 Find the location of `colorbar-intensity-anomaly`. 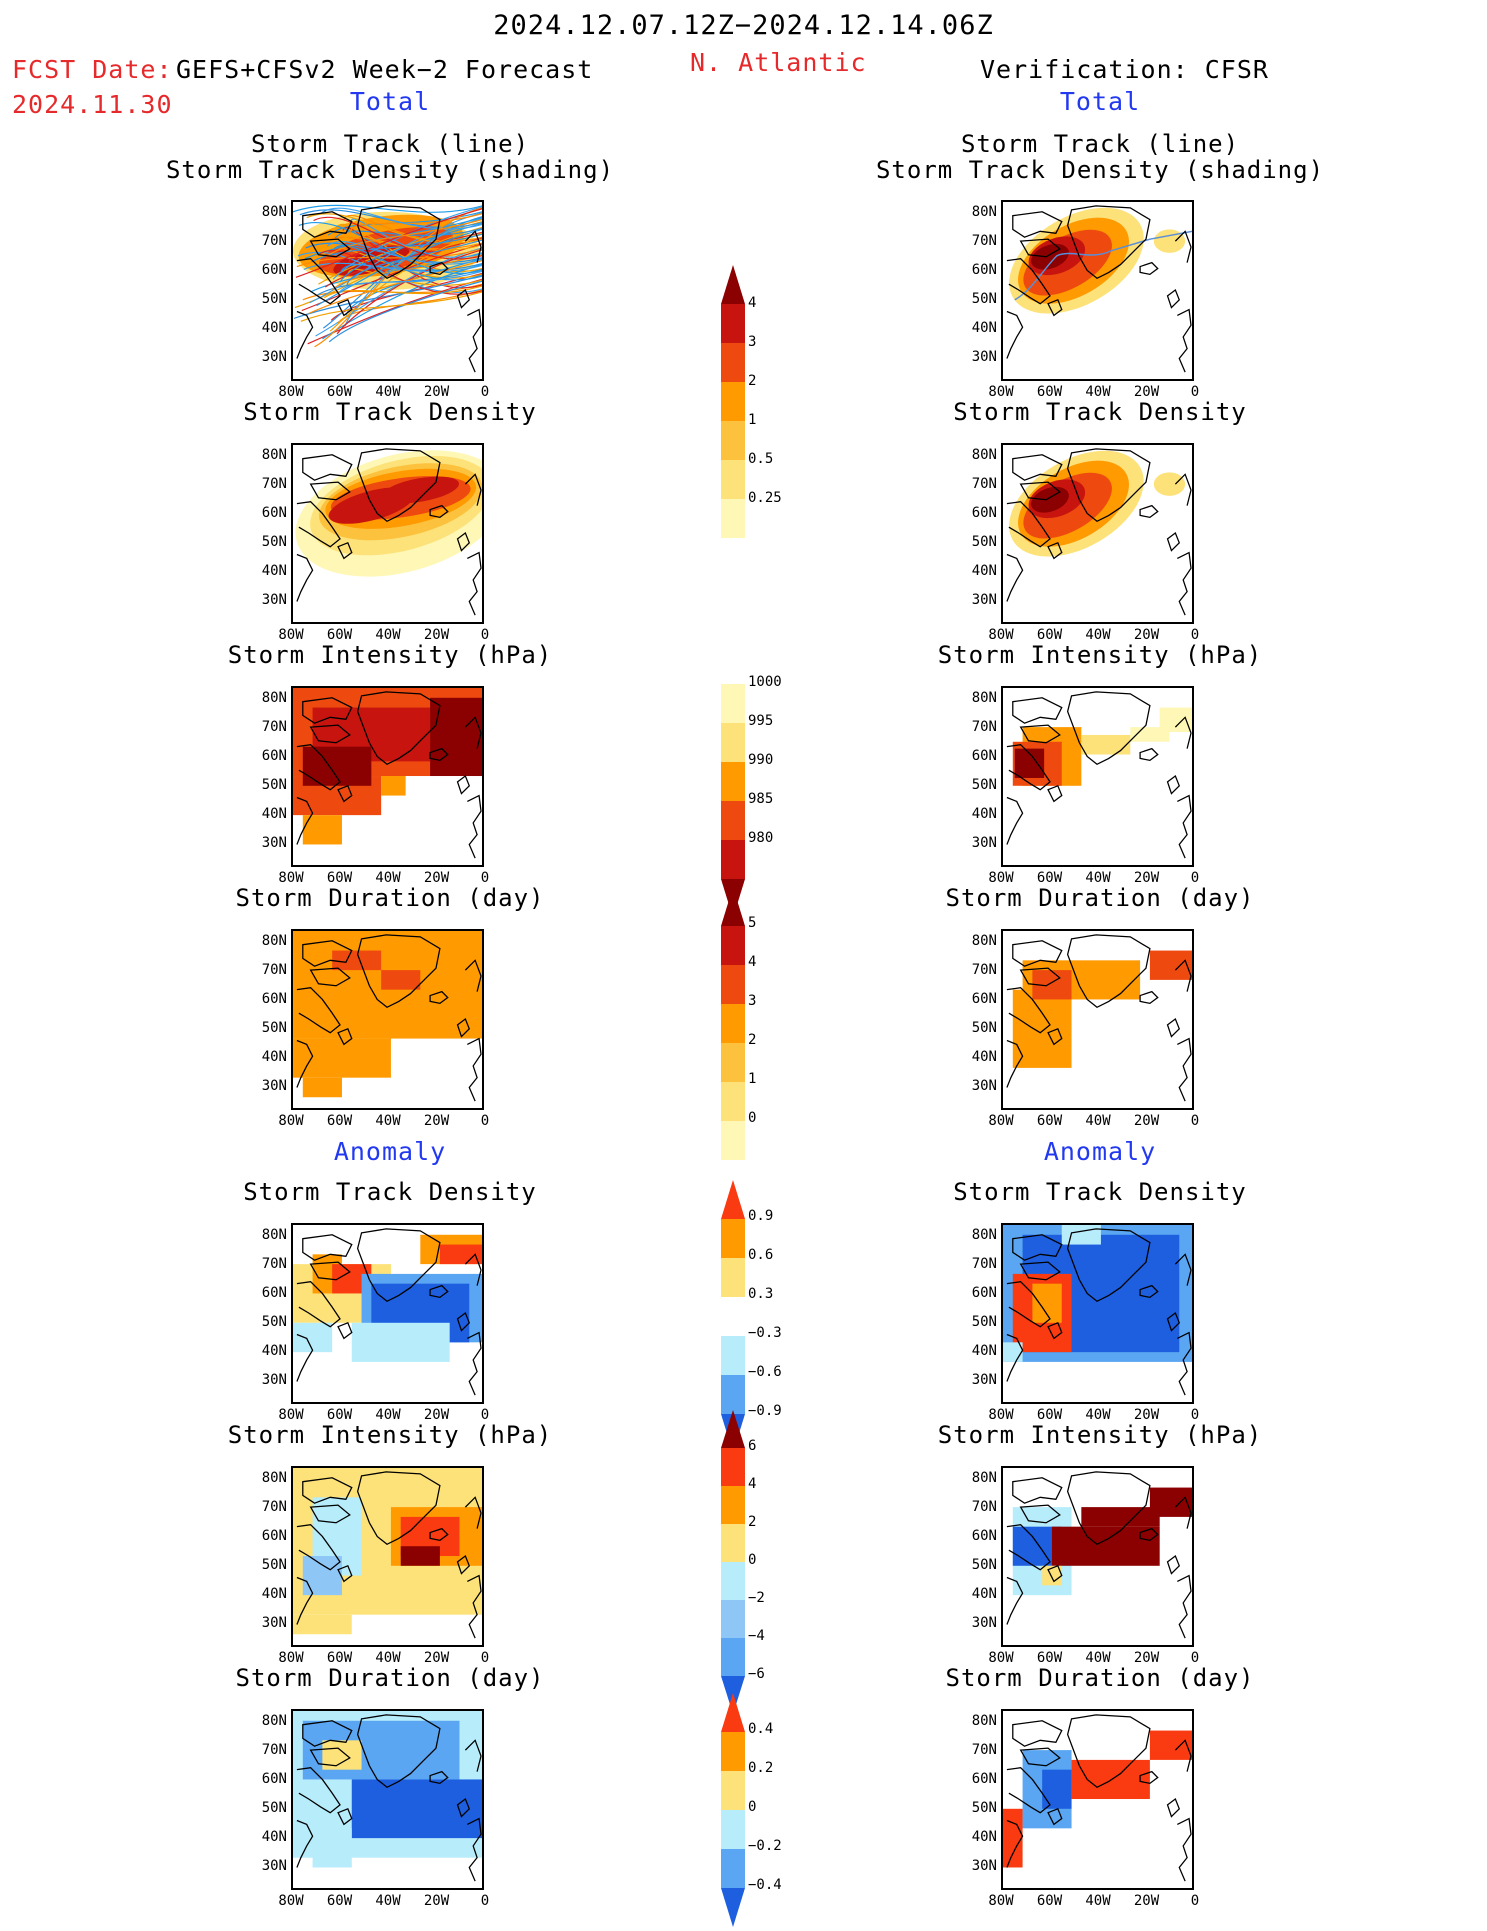

colorbar-intensity-anomaly is located at coordinates (733, 1562).